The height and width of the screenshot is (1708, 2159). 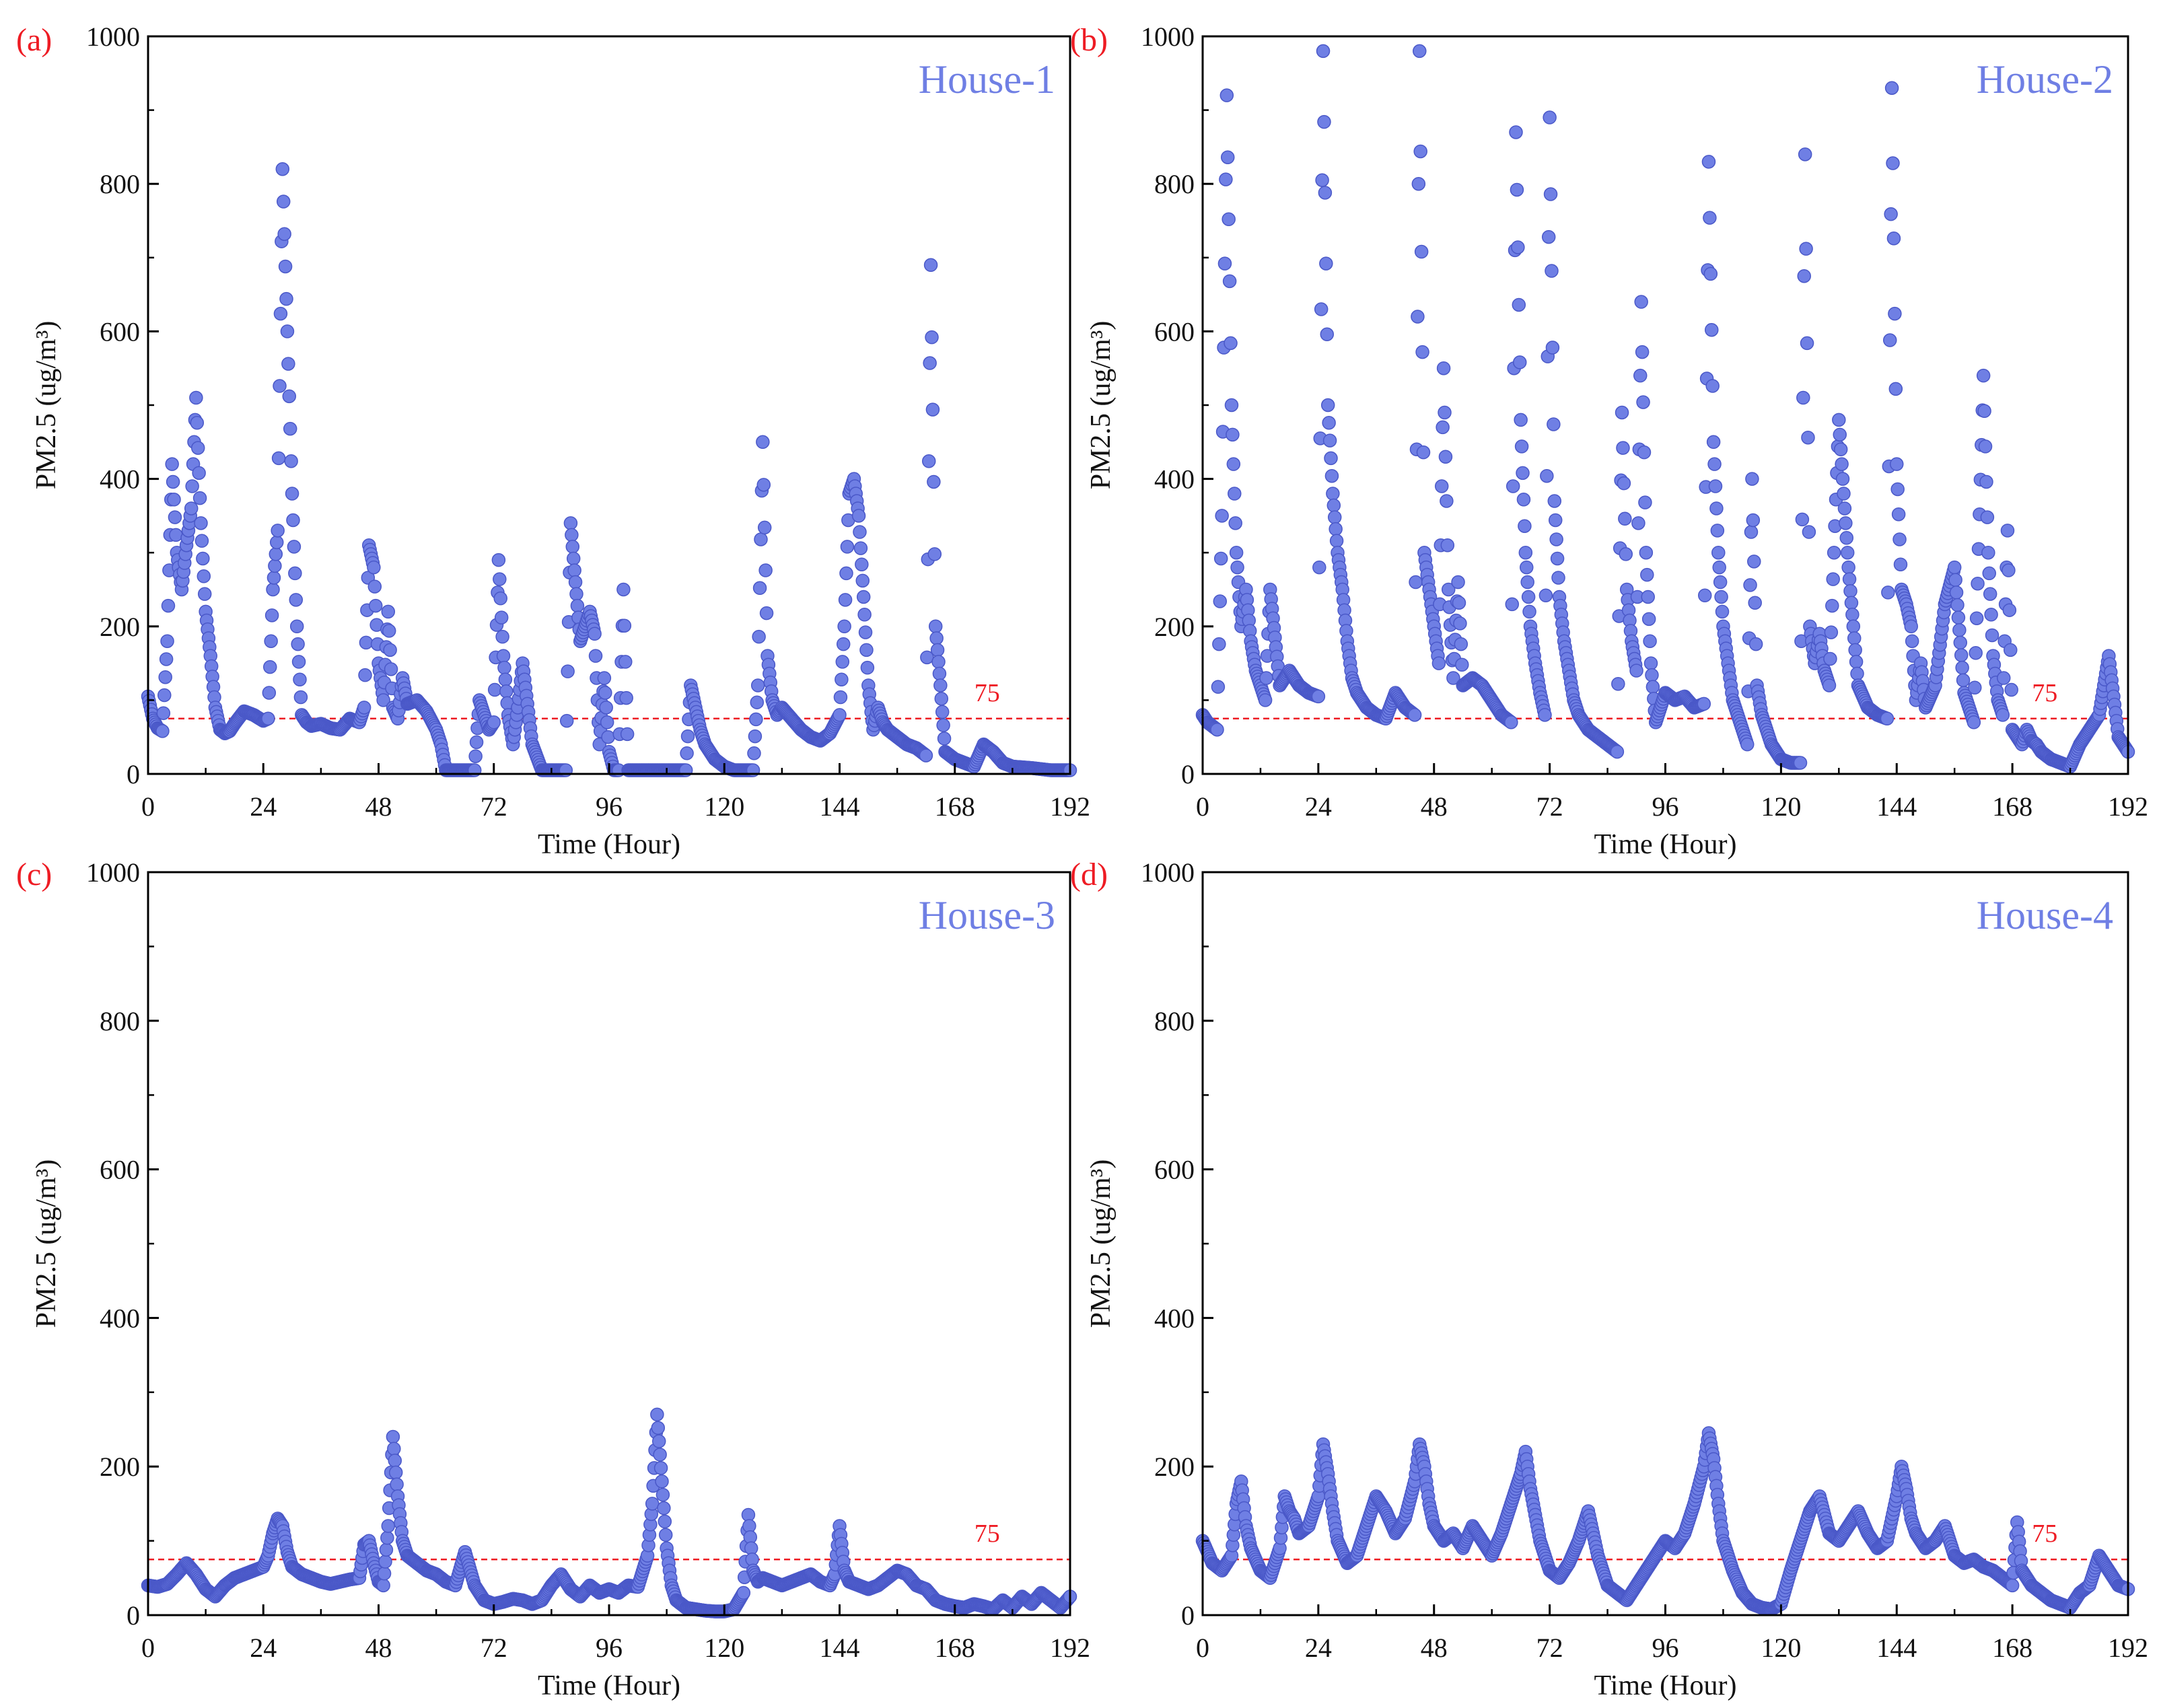 What do you see at coordinates (1666, 806) in the screenshot?
I see `x-tick-label: 96` at bounding box center [1666, 806].